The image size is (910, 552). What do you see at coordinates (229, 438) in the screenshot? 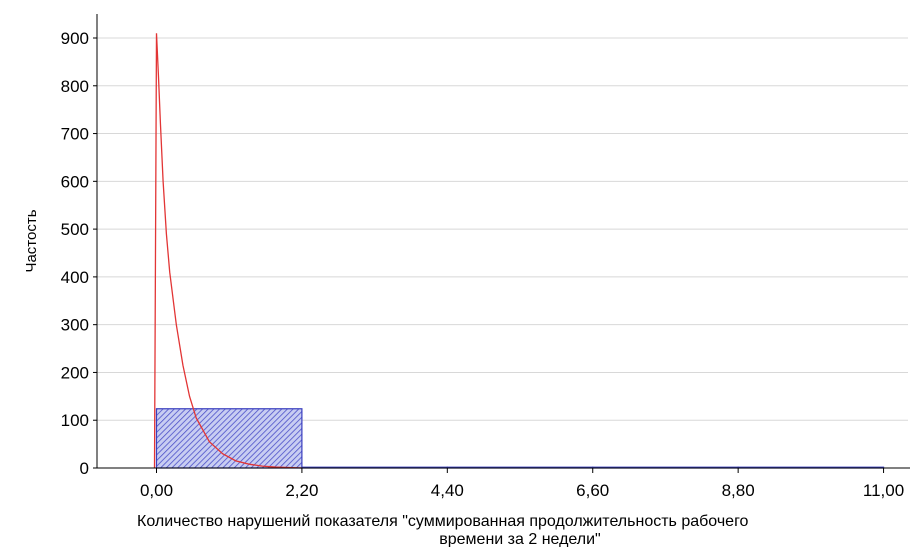
I see `histogram-bar` at bounding box center [229, 438].